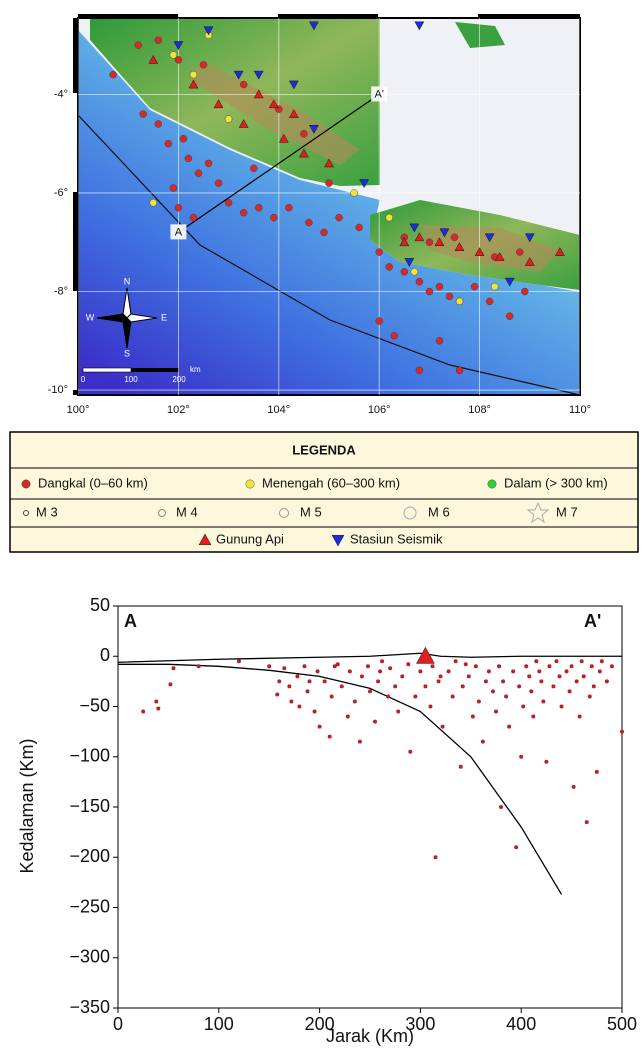 The image size is (644, 1055). What do you see at coordinates (61, 291) in the screenshot?
I see `y-tick-label: -8°` at bounding box center [61, 291].